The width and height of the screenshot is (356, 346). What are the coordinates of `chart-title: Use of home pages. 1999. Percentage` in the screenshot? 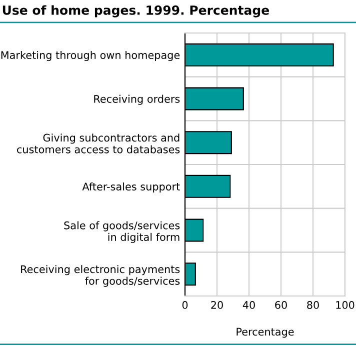 It's located at (135, 11).